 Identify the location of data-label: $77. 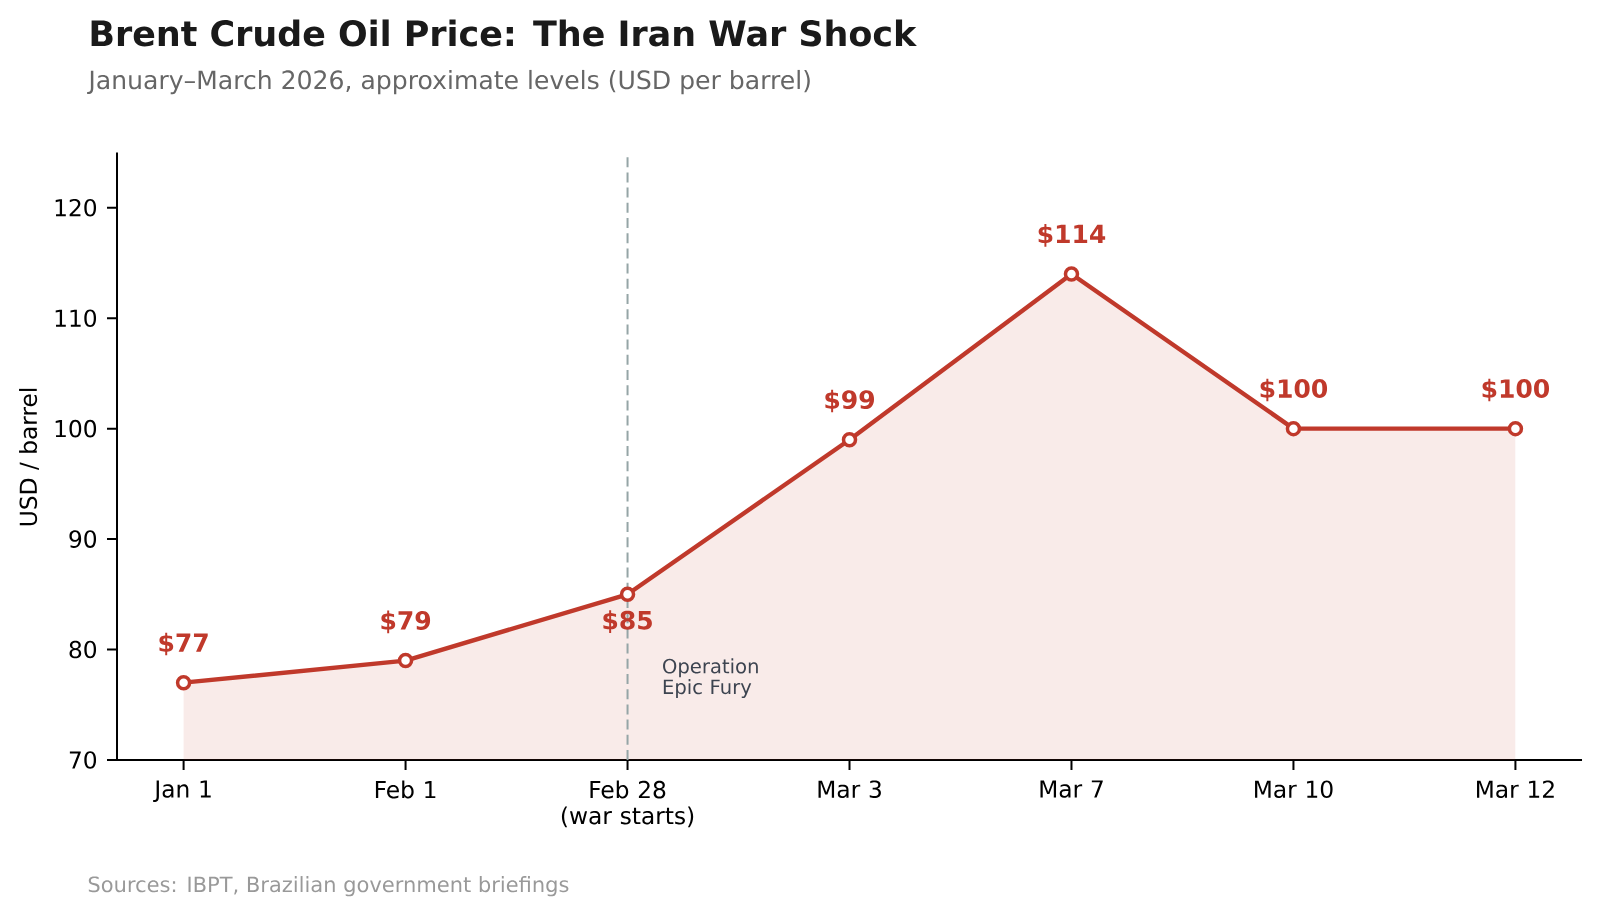
(183, 644).